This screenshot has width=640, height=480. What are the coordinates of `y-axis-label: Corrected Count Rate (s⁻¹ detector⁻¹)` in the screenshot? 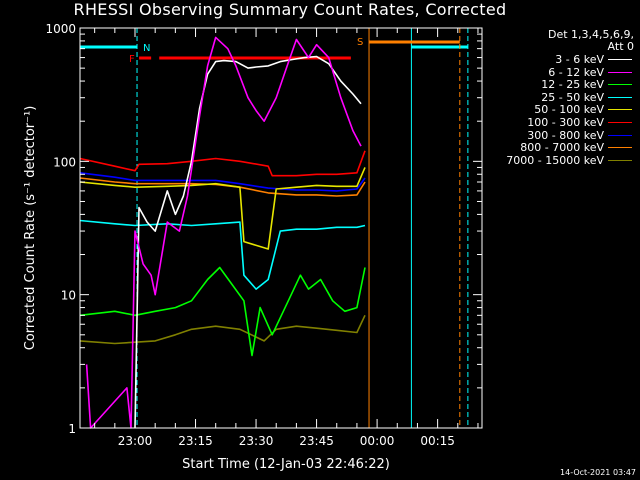 It's located at (30, 228).